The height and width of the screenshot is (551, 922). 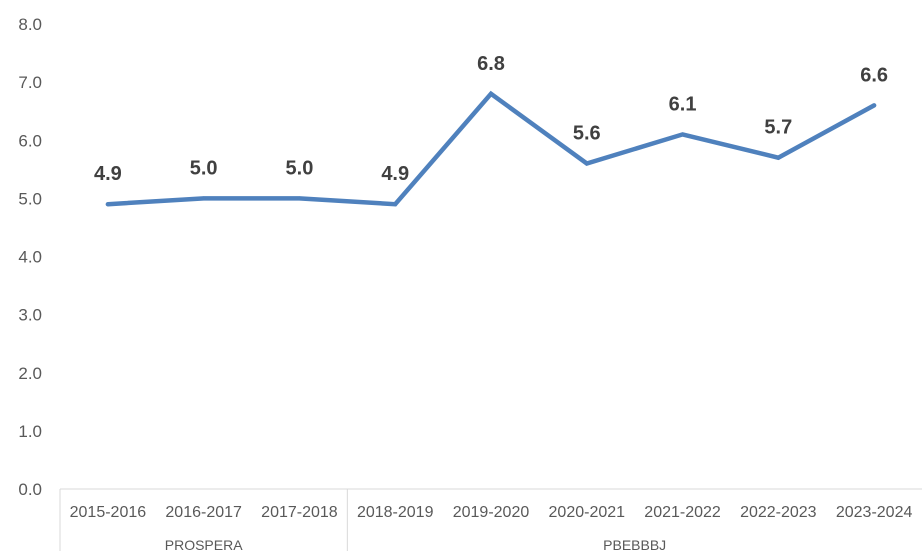 I want to click on y-tick-label: 5.0, so click(x=30, y=198).